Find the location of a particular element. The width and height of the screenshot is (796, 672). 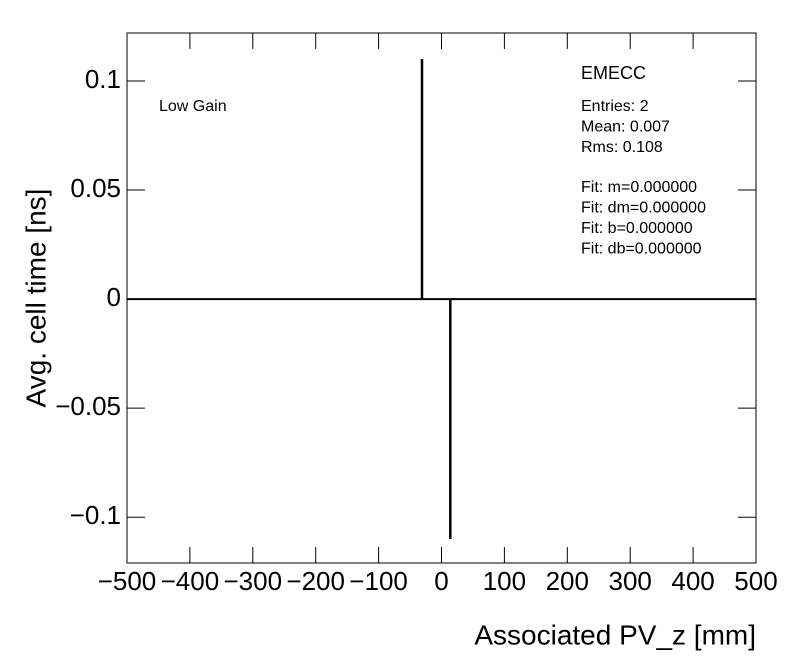

y-tick-label: −0.05 is located at coordinates (88, 406).